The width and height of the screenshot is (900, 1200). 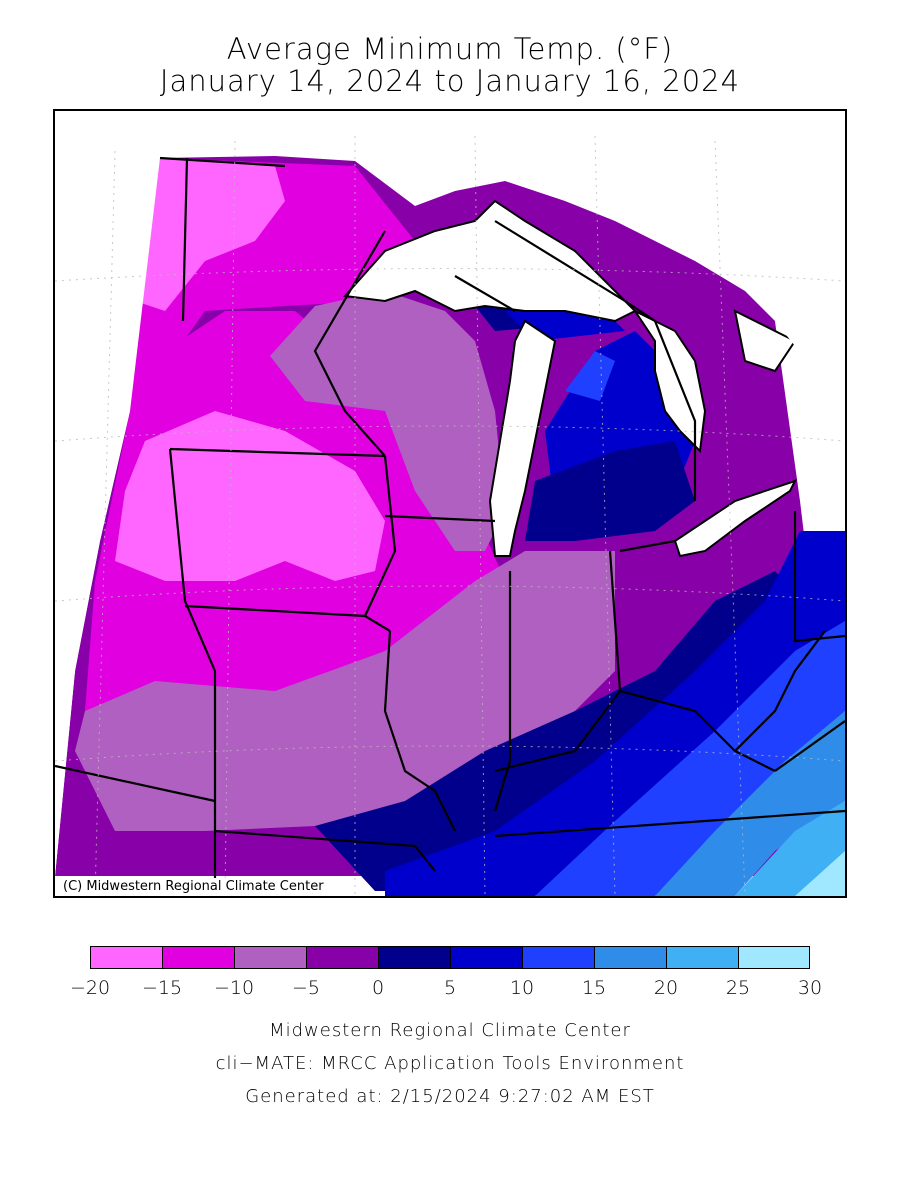 What do you see at coordinates (810, 988) in the screenshot?
I see `legend-tick-label: 30` at bounding box center [810, 988].